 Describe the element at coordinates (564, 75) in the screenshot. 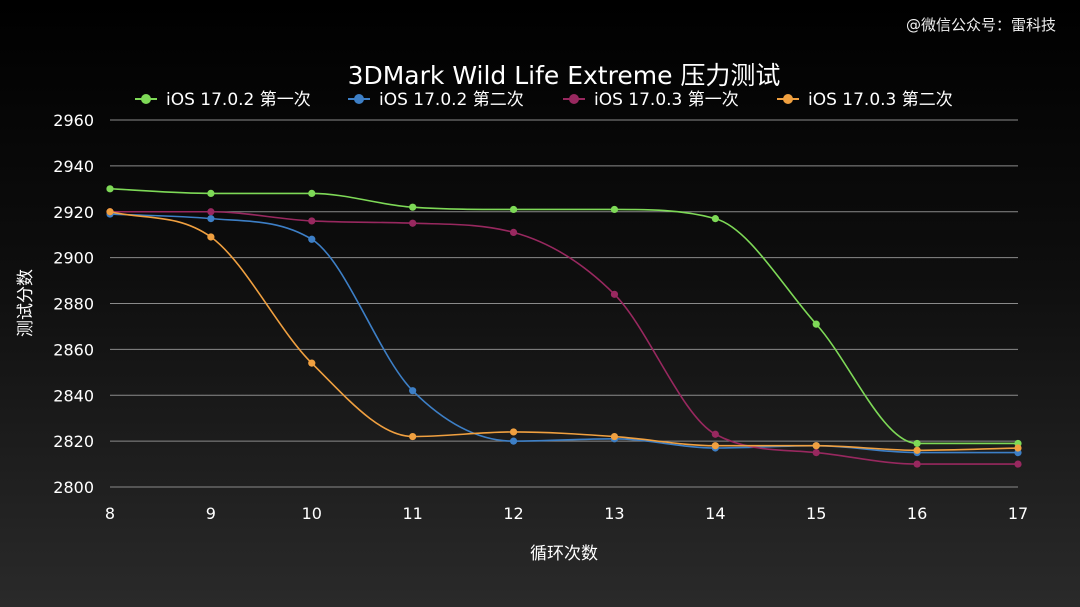

I see `chart-title: 3DMark Wild Life Extreme 压力测试` at that location.